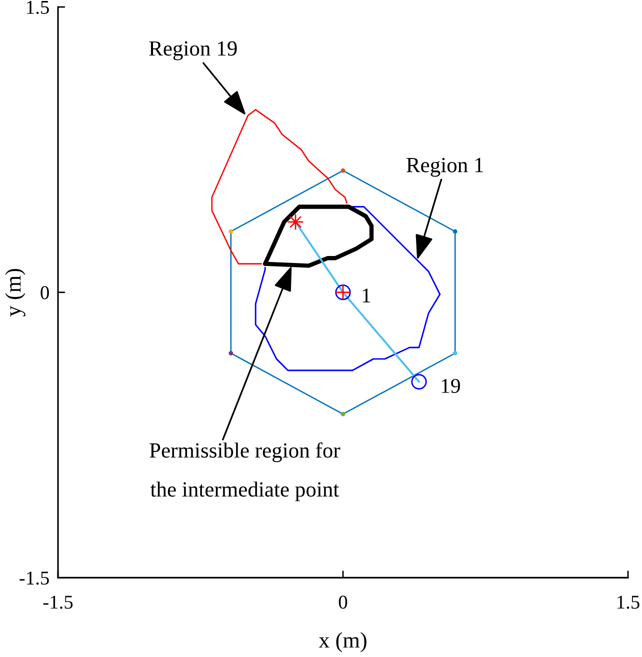  What do you see at coordinates (444, 167) in the screenshot?
I see `annotation: Region 1` at bounding box center [444, 167].